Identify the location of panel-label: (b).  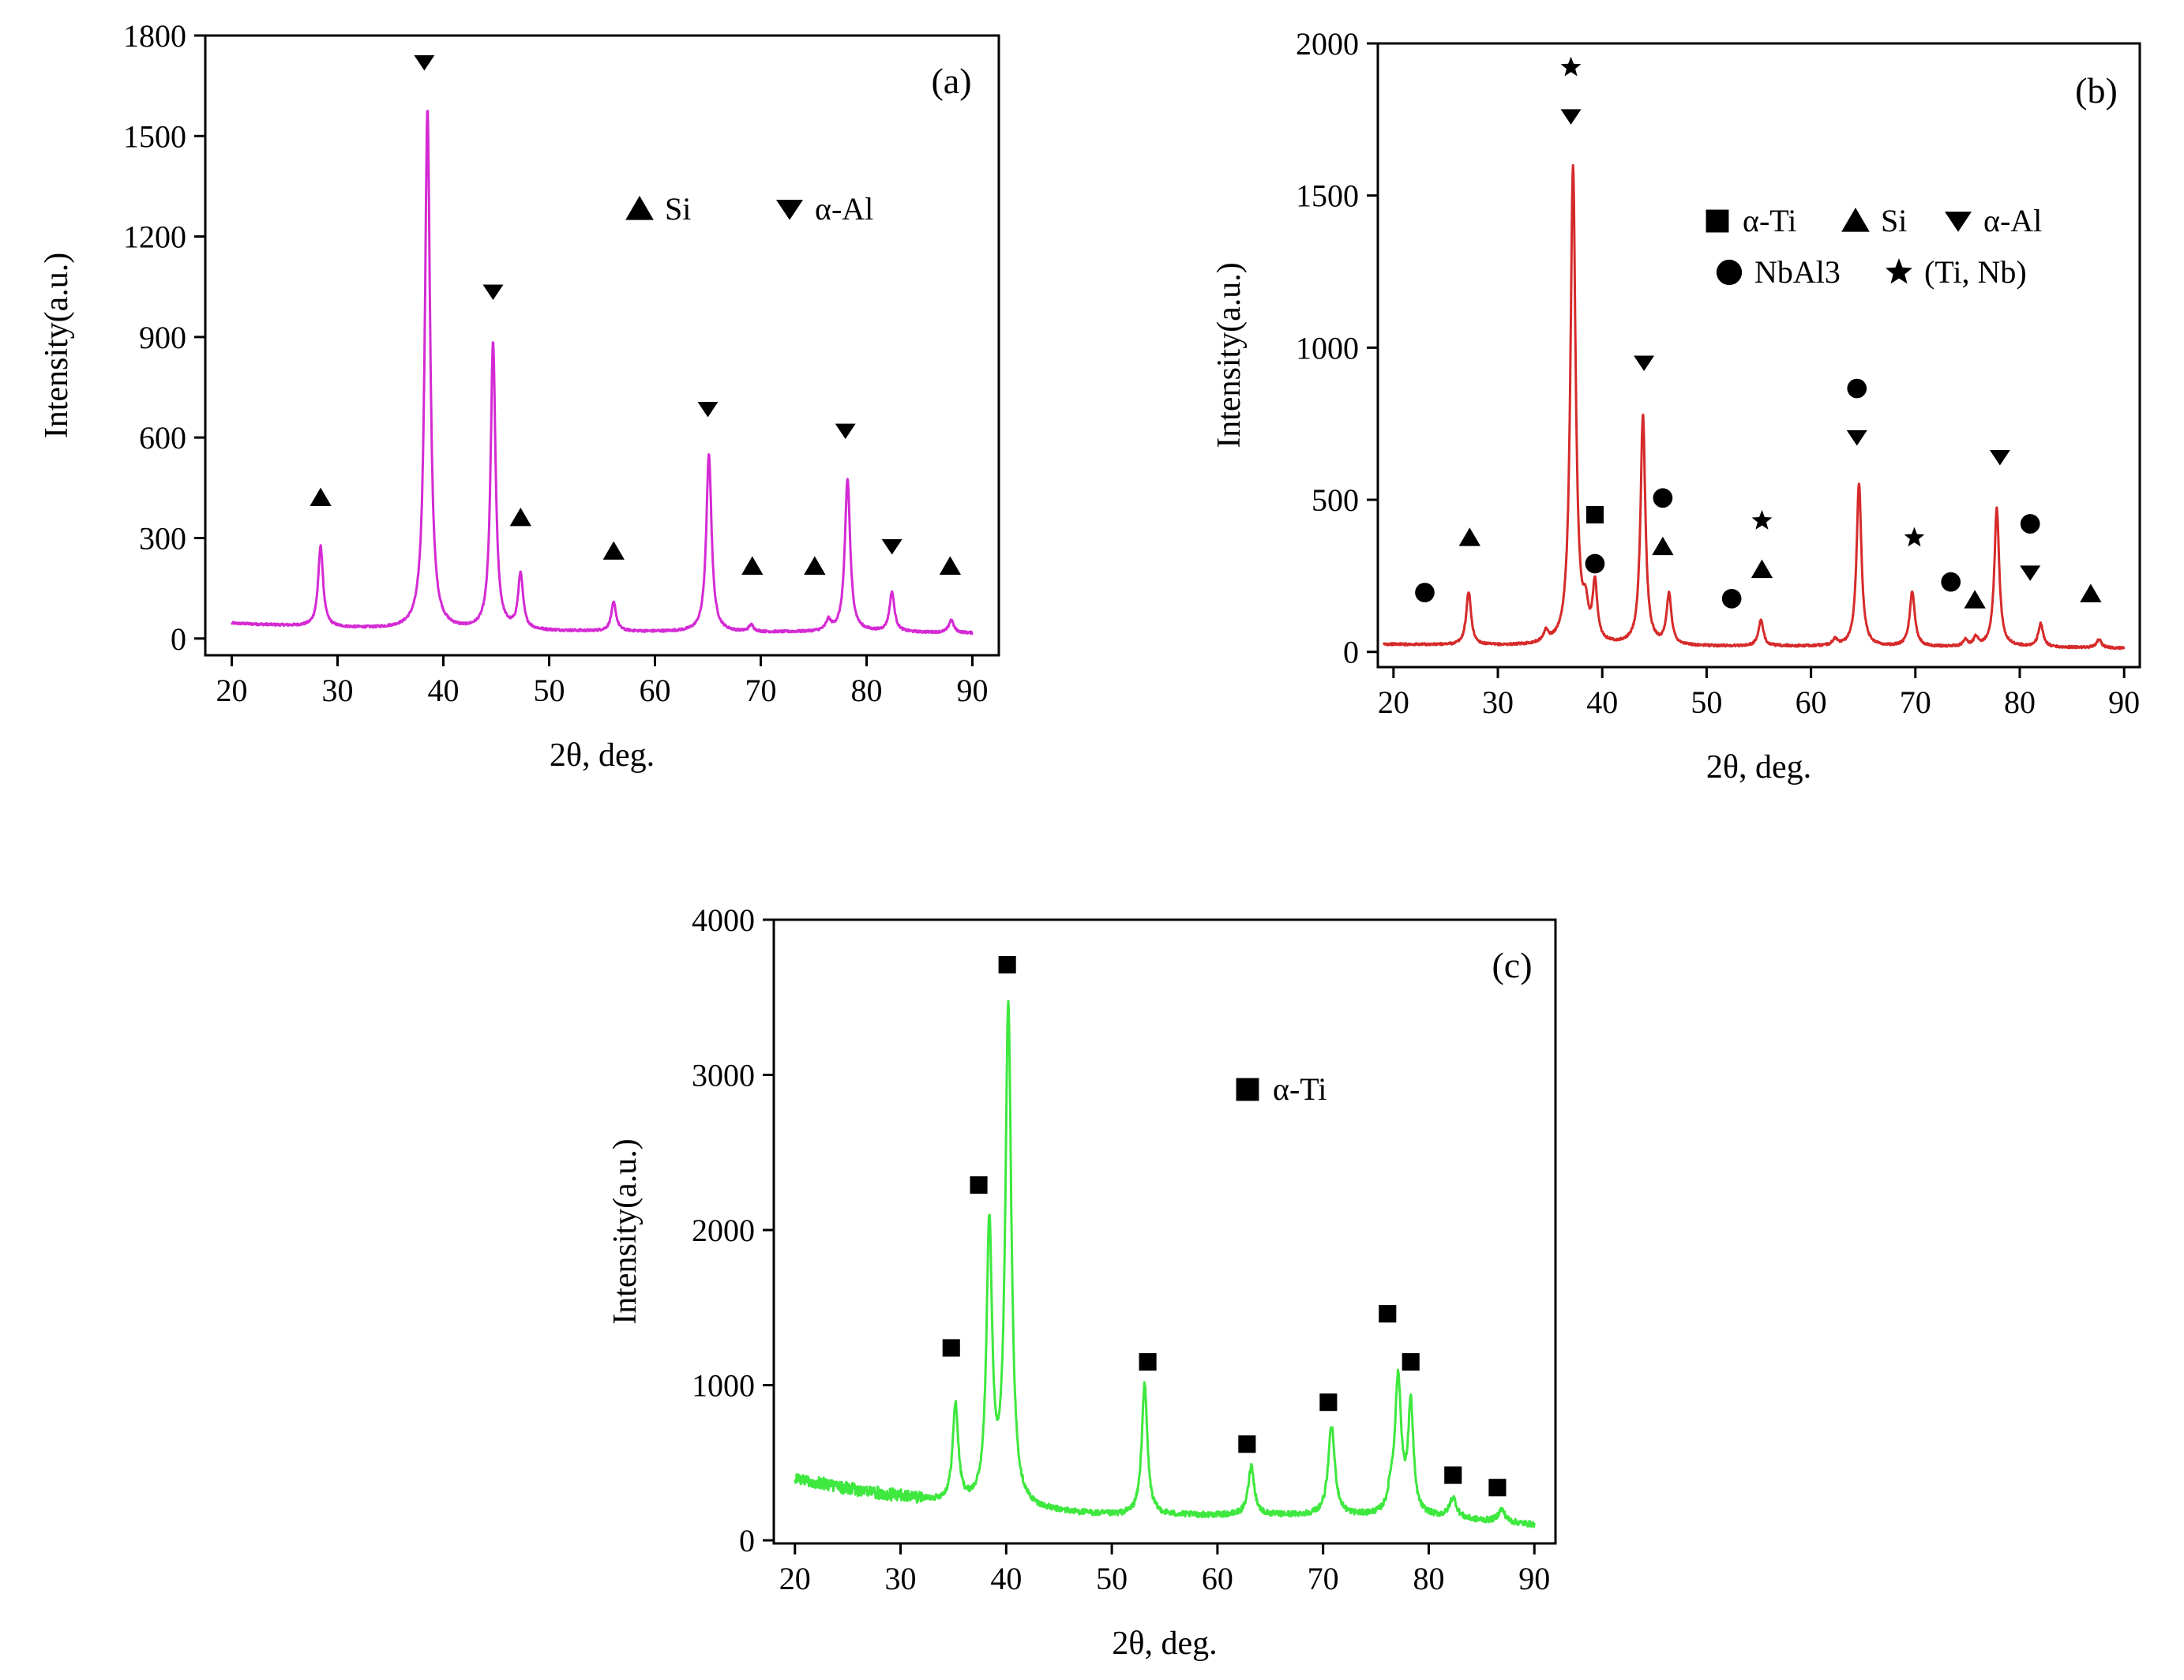
(2096, 90).